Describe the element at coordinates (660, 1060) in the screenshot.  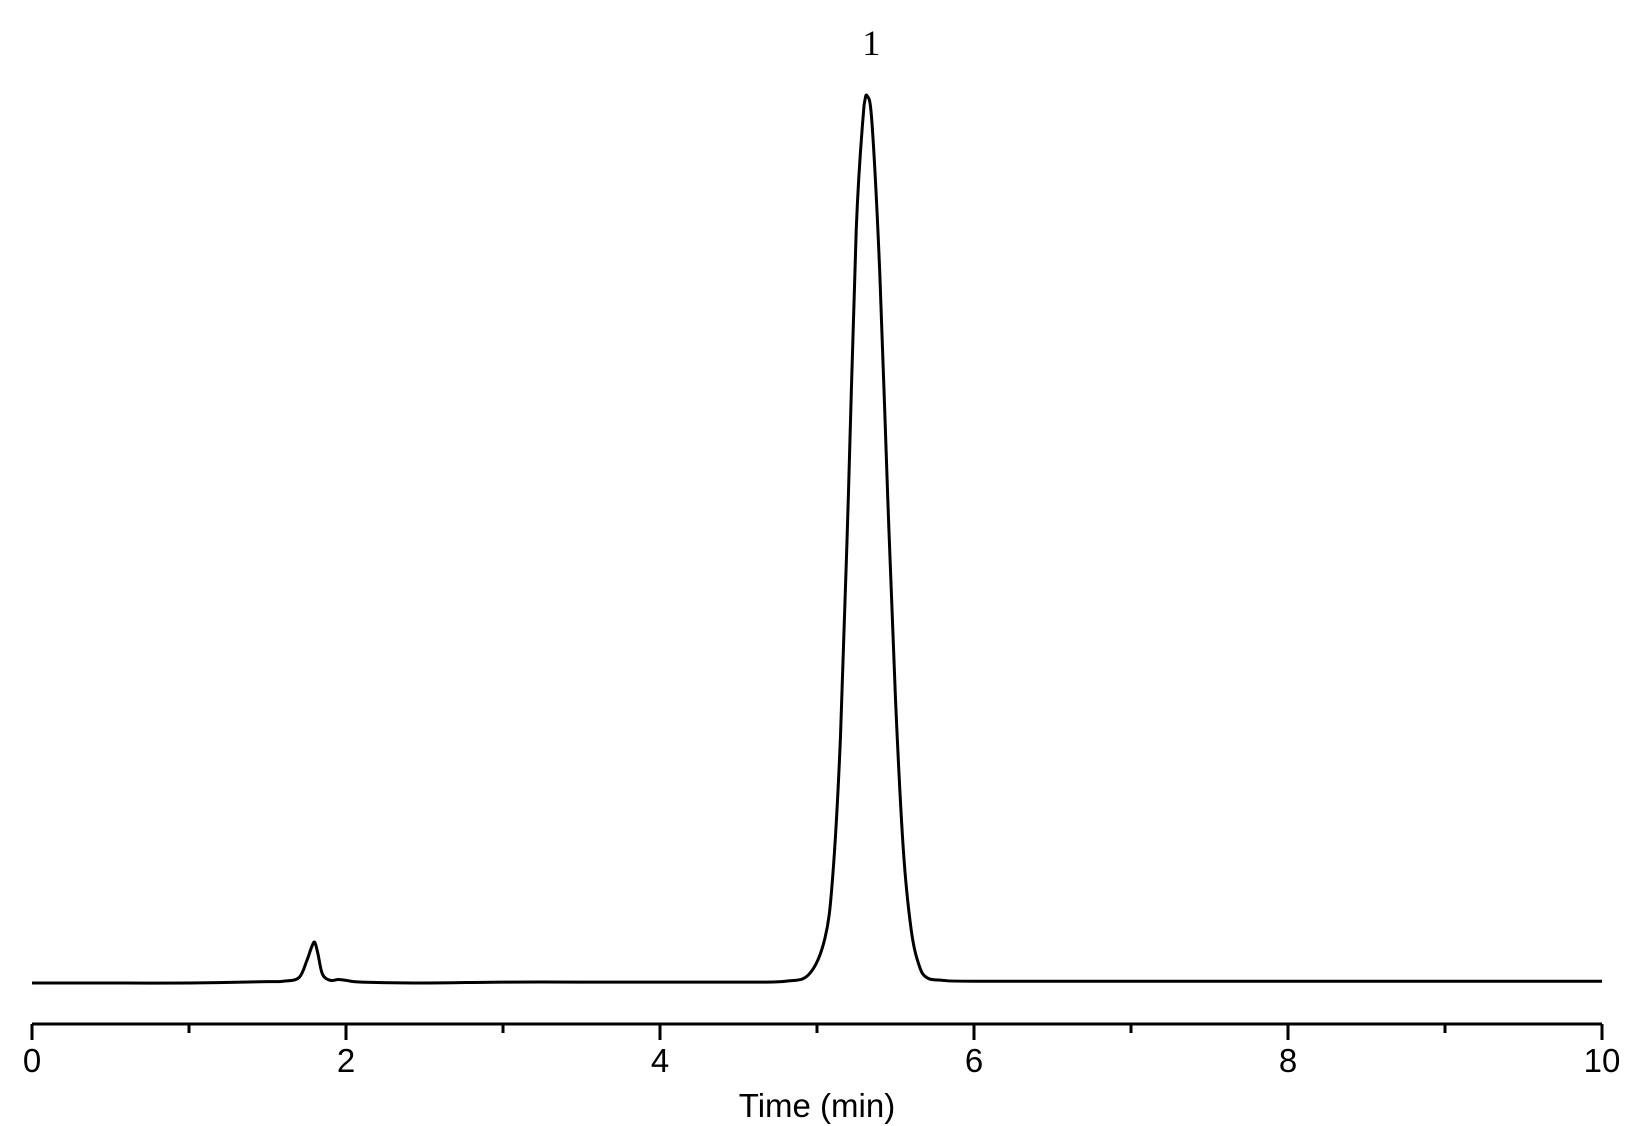
I see `x-tick-label: 4` at that location.